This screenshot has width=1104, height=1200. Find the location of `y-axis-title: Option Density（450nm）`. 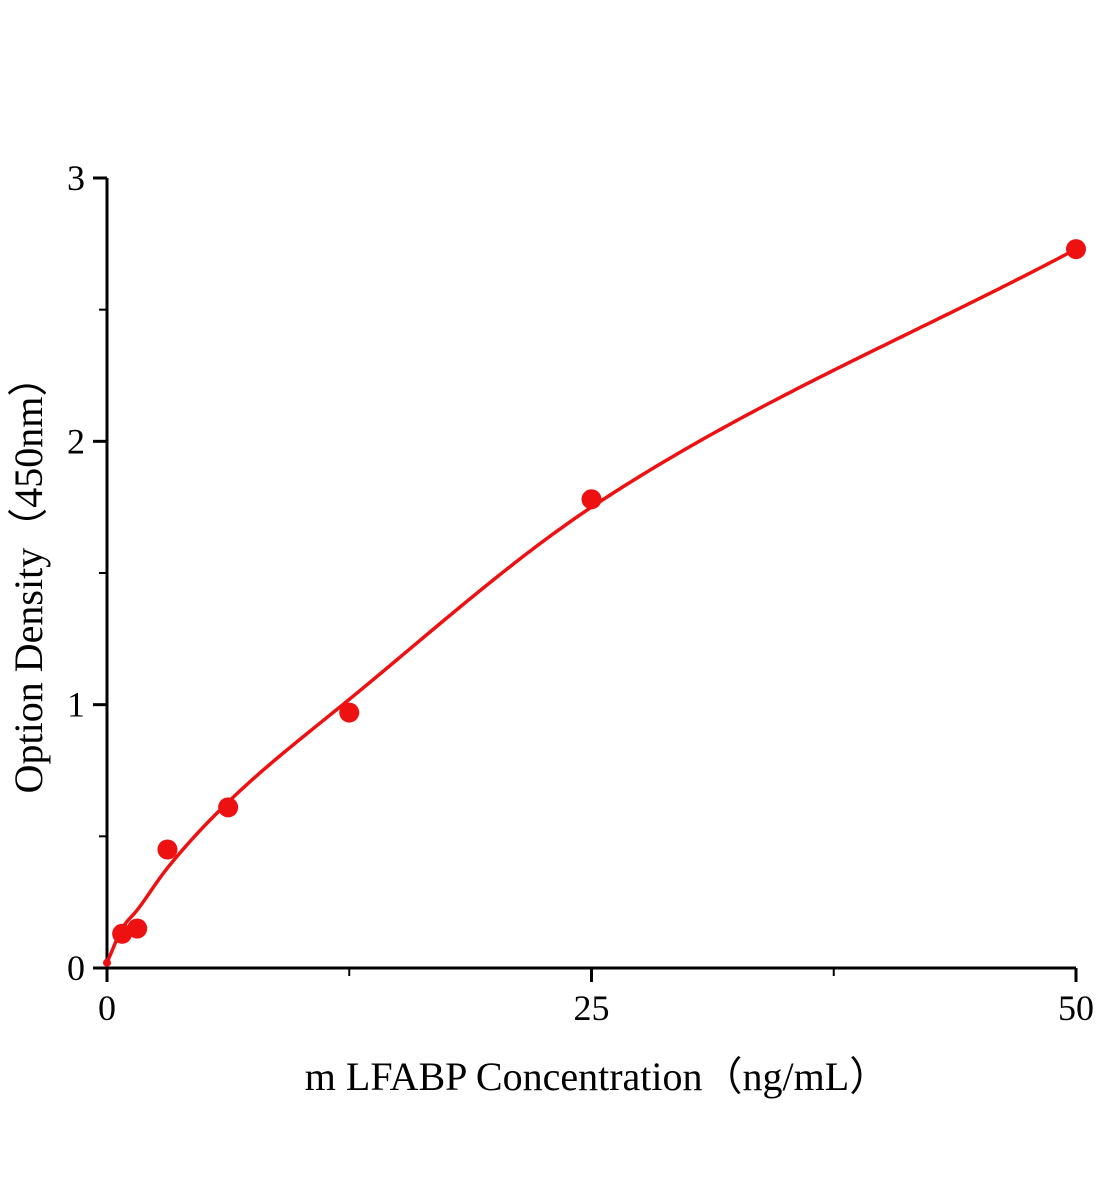

y-axis-title: Option Density（450nm） is located at coordinates (28, 575).